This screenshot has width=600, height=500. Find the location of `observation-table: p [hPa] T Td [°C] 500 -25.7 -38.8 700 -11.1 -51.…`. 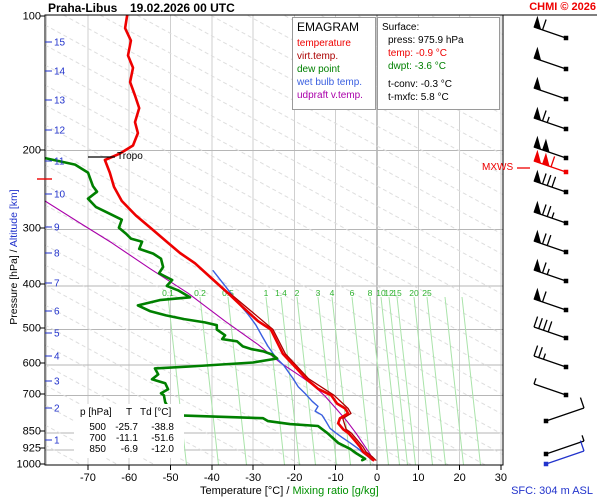

observation-table: p [hPa] T Td [°C] 500 -25.7 -38.8 700 -11.1 -51.… is located at coordinates (129, 431).